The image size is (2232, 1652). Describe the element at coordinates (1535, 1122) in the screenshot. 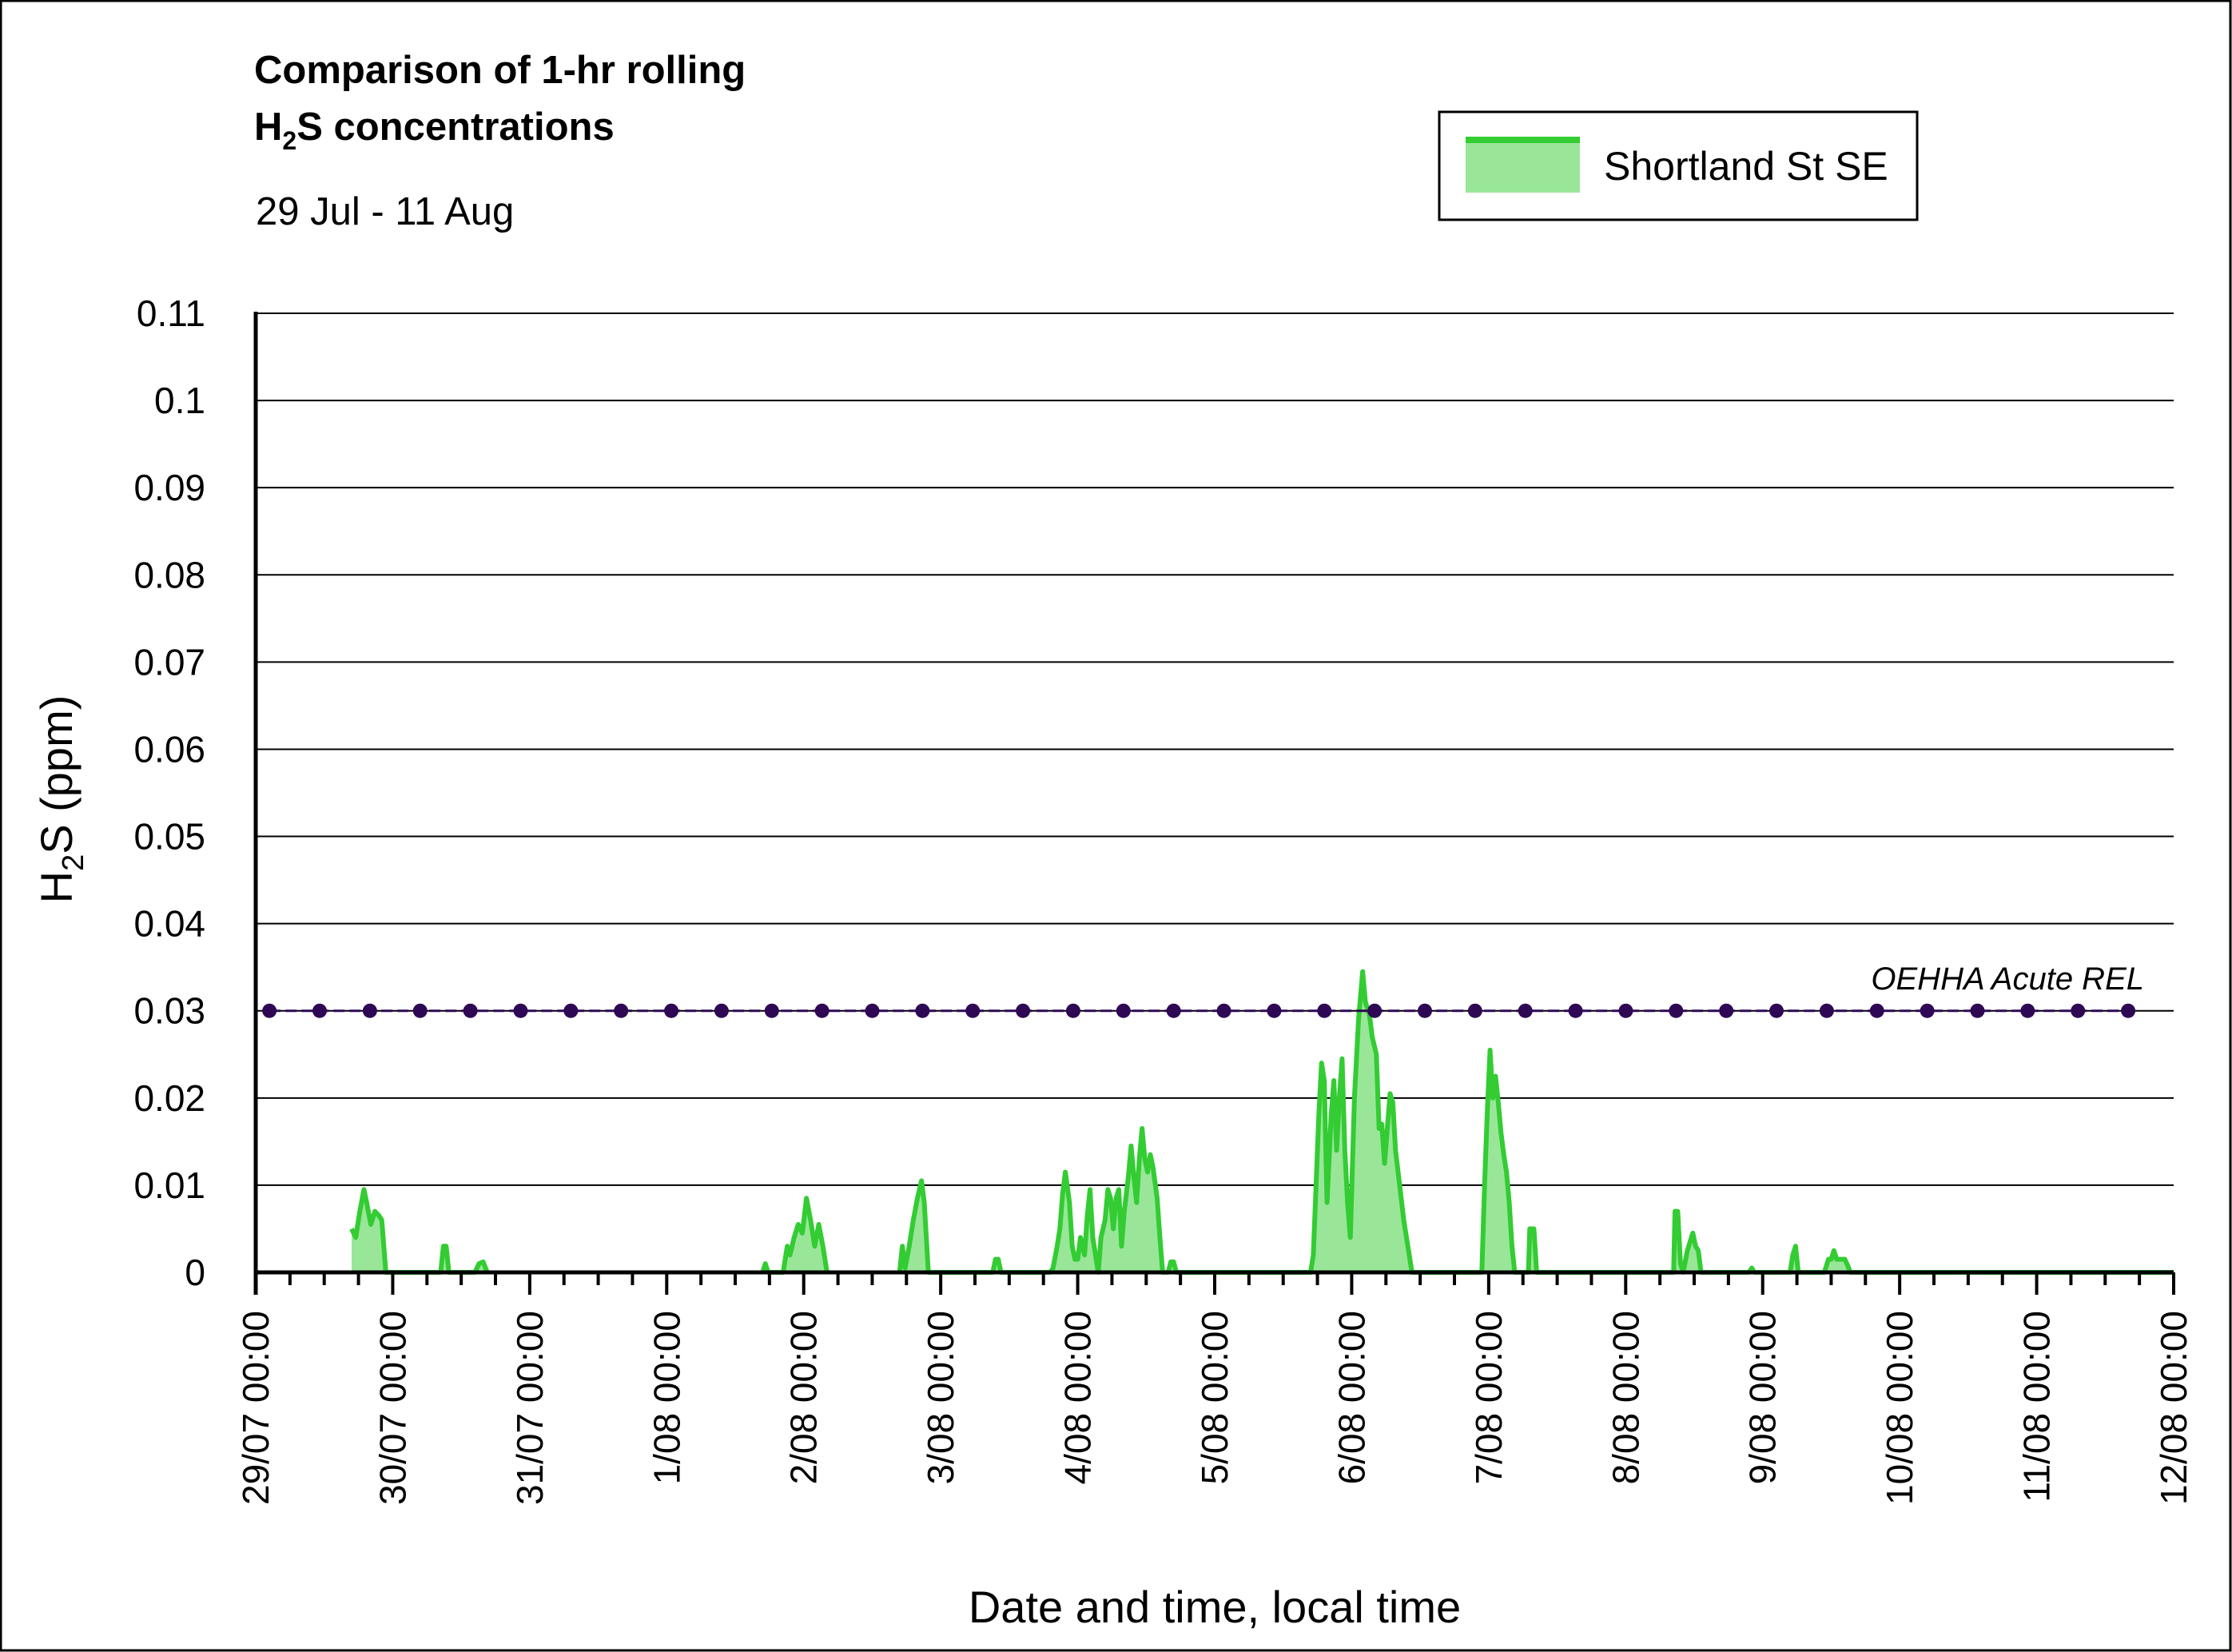

I see `series-line-shortland-st-se` at that location.